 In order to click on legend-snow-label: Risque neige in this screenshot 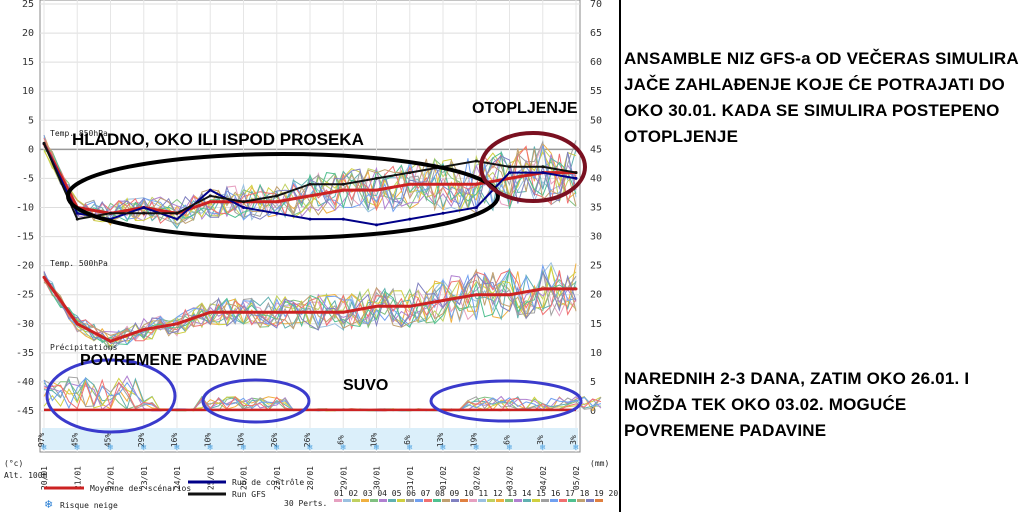, I will do `click(89, 505)`.